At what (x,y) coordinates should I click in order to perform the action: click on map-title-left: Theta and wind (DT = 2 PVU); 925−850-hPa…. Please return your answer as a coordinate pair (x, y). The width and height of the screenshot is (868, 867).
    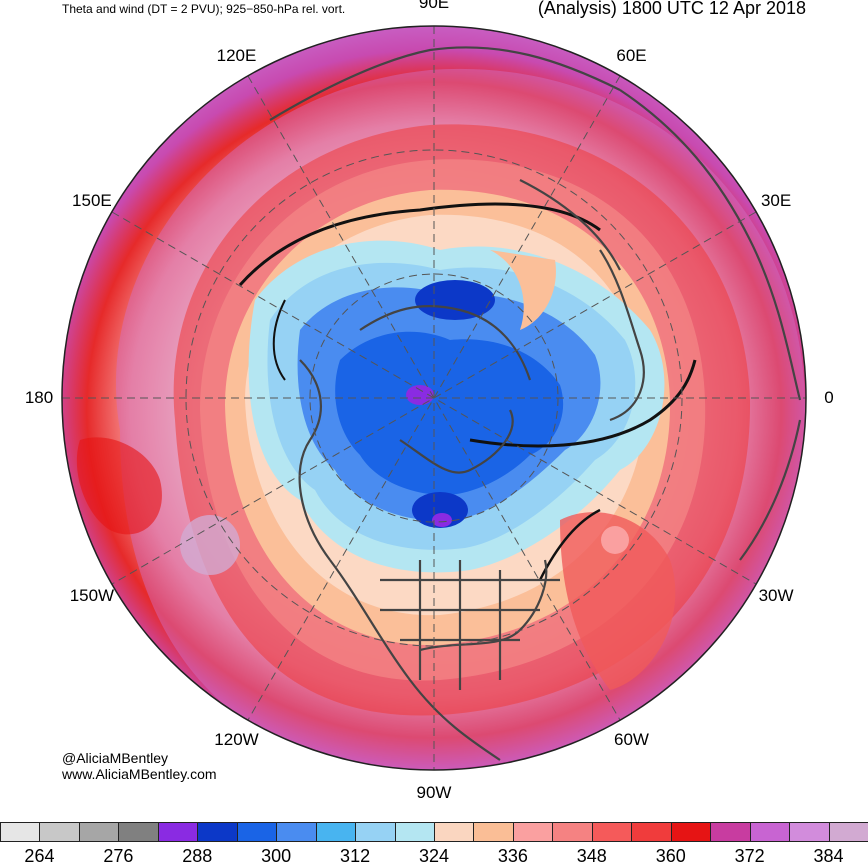
    Looking at the image, I should click on (204, 9).